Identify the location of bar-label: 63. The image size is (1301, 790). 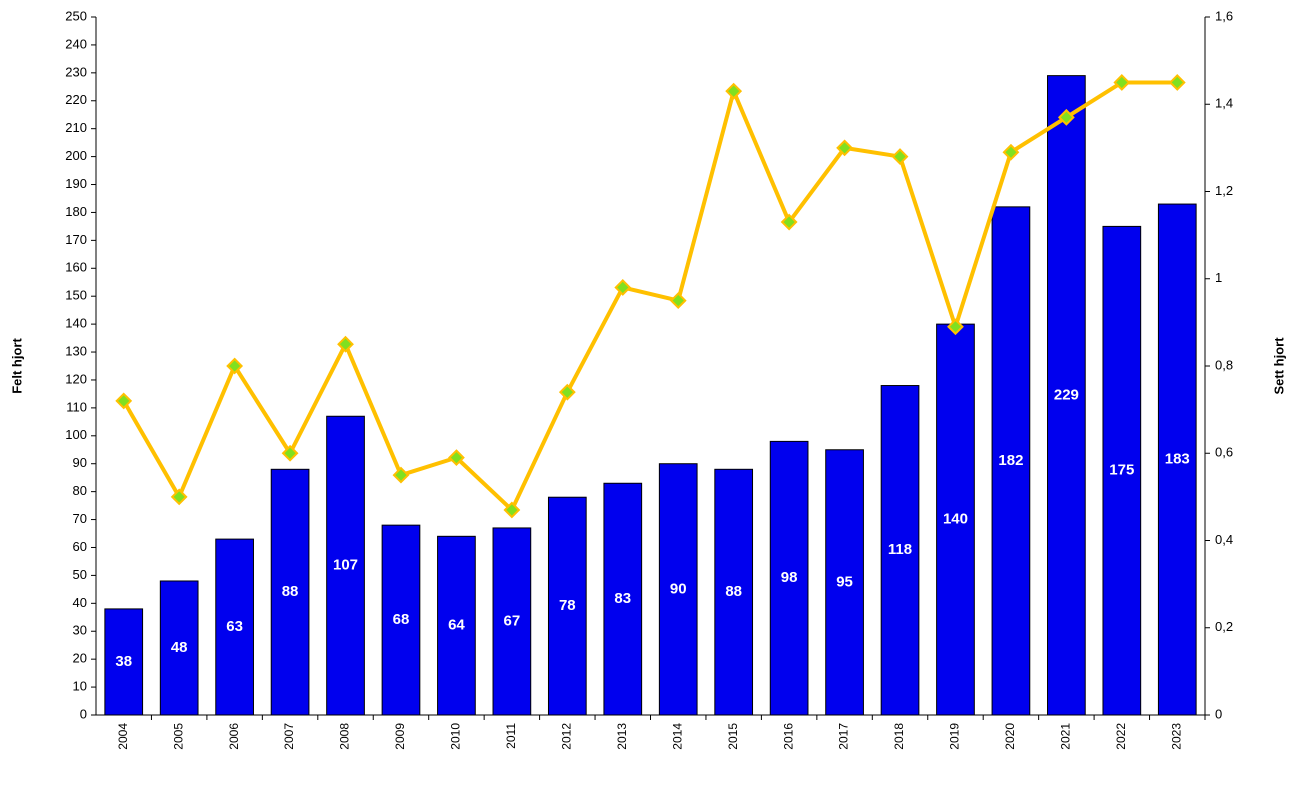
(234, 626).